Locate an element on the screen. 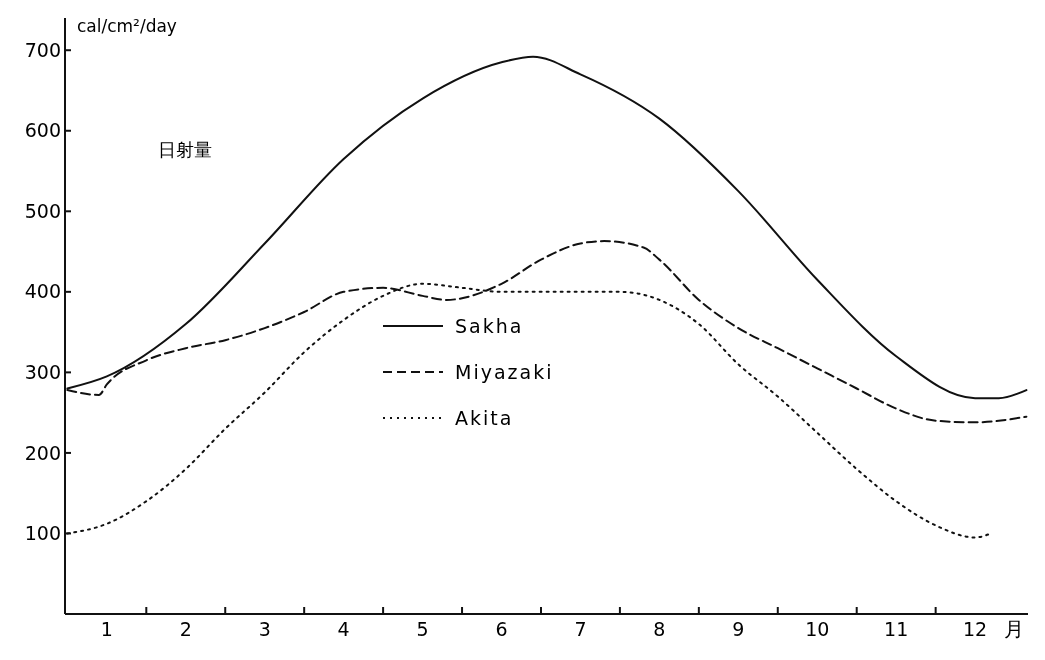 This screenshot has height=660, width=1045. legend-label: Sakha is located at coordinates (489, 325).